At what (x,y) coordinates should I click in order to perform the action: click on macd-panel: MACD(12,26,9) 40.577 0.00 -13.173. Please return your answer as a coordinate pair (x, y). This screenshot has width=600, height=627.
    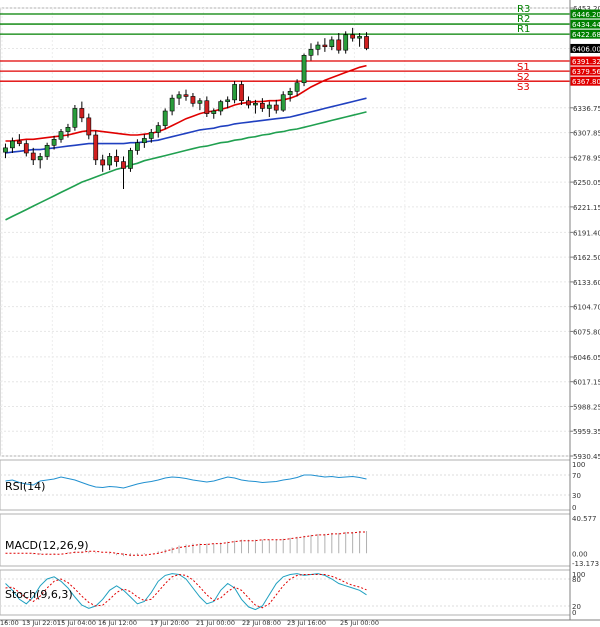
    Looking at the image, I should click on (299, 540).